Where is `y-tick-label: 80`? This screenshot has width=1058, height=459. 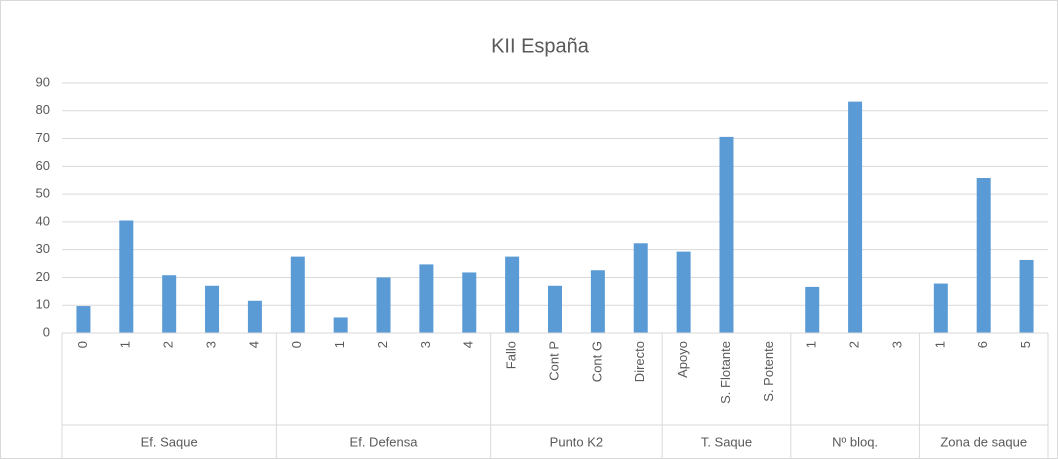 y-tick-label: 80 is located at coordinates (43, 109).